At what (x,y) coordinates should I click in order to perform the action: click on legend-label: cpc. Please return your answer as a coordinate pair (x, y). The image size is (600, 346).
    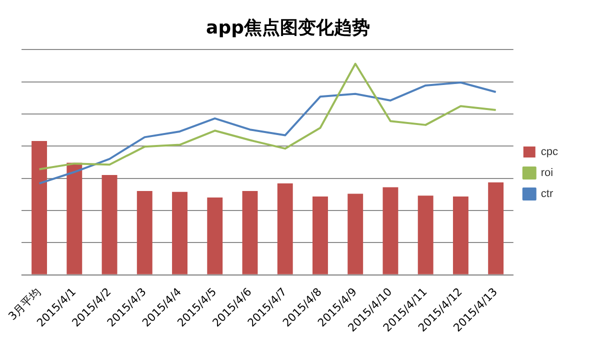
    Looking at the image, I should click on (549, 152).